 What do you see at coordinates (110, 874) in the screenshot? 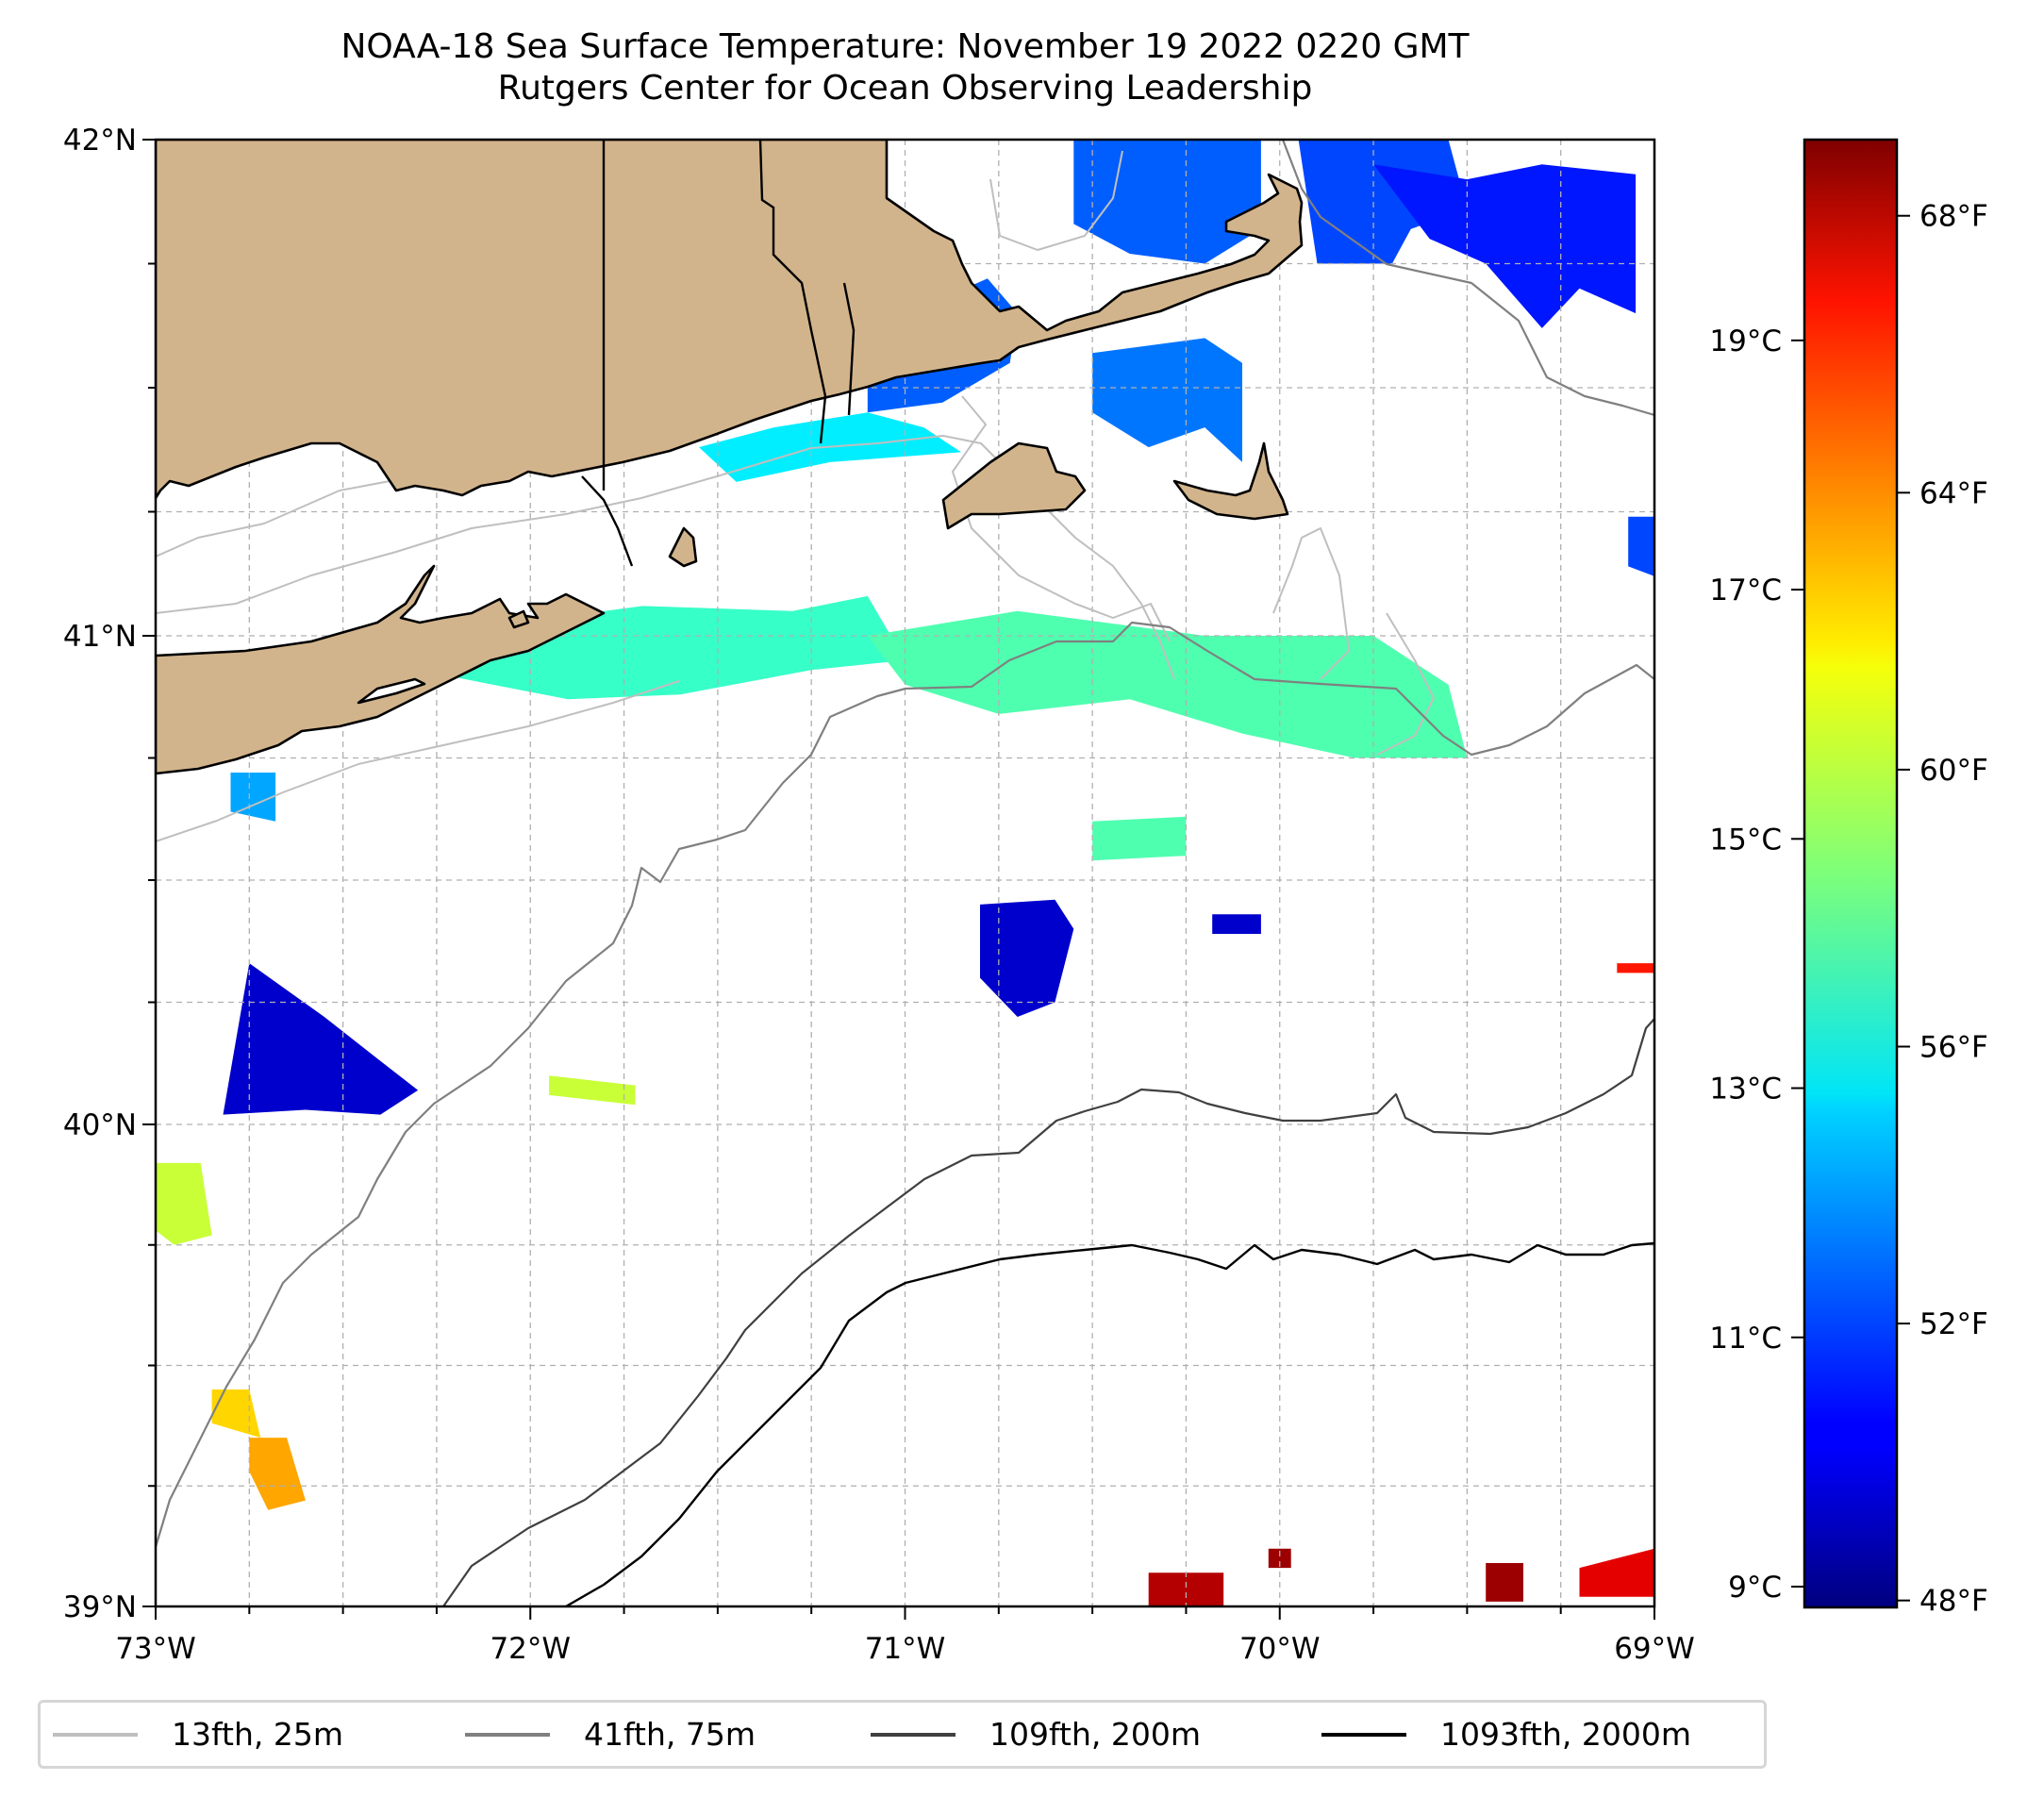
I see `y-axis: 42°N 41°N 40°N 39°N` at bounding box center [110, 874].